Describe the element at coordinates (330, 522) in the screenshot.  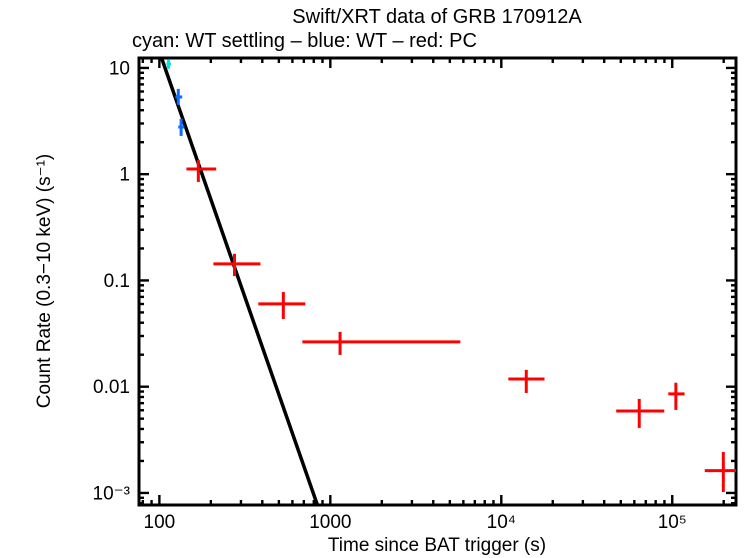
I see `x-tick-label: 1000` at that location.